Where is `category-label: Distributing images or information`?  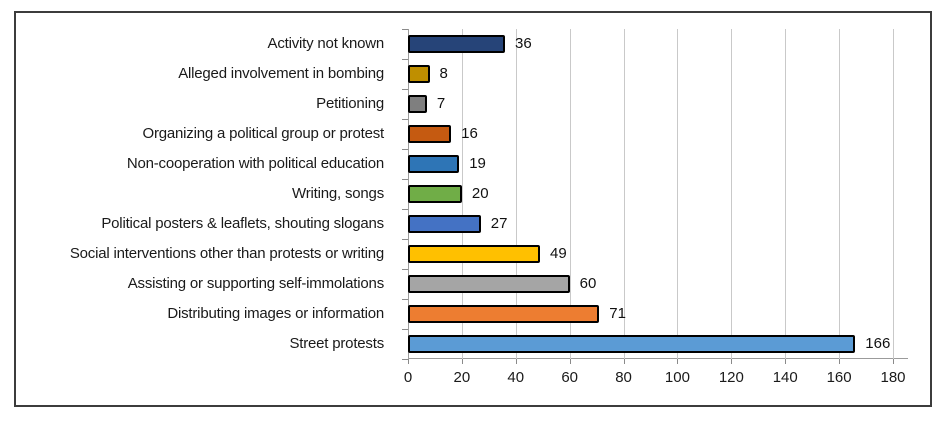 category-label: Distributing images or information is located at coordinates (275, 313).